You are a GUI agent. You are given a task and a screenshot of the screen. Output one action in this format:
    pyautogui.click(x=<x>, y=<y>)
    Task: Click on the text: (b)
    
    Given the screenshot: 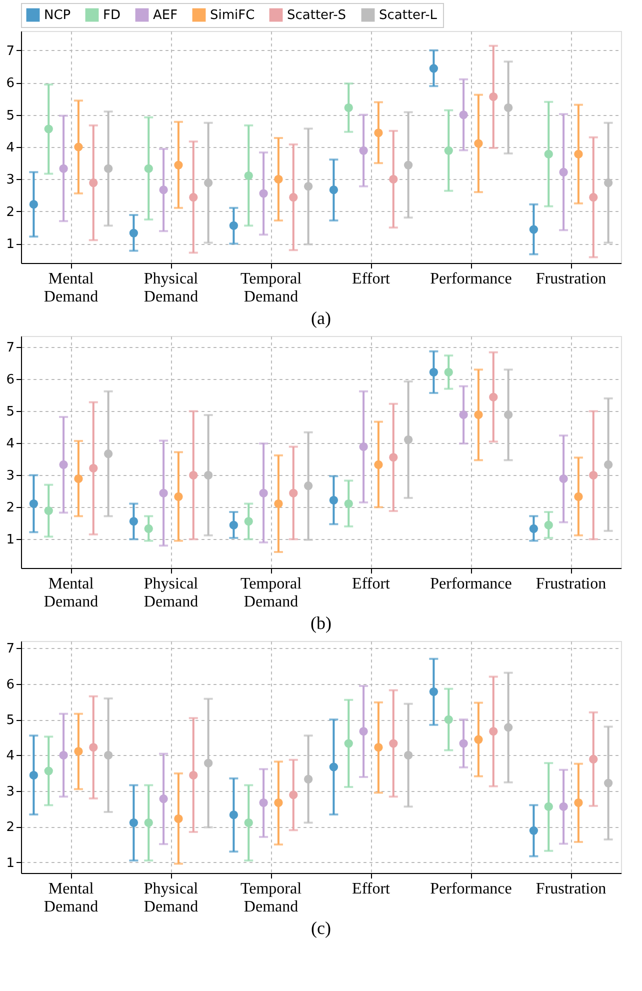 What is the action you would take?
    pyautogui.click(x=321, y=623)
    